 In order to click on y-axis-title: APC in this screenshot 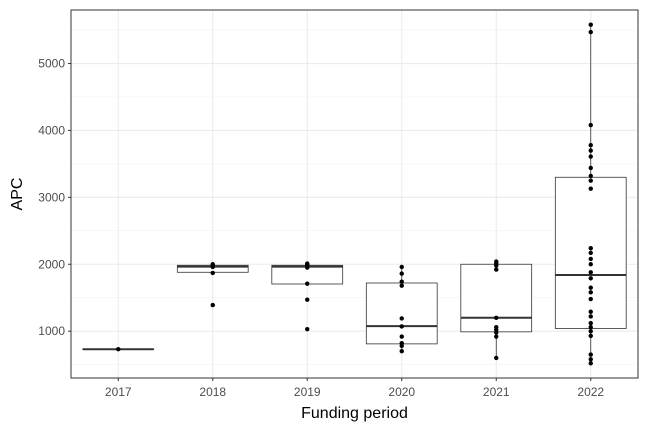, I will do `click(17, 194)`.